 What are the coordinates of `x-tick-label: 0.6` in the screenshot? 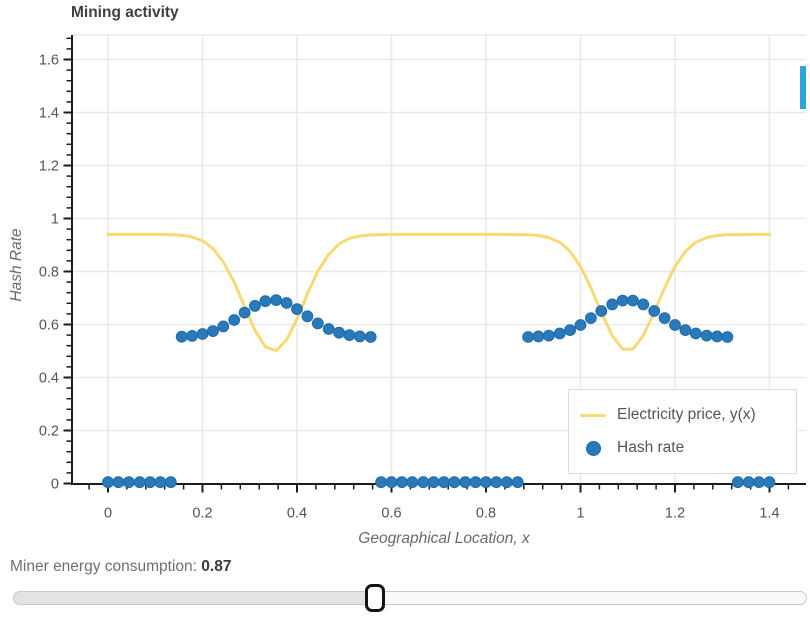 It's located at (391, 514).